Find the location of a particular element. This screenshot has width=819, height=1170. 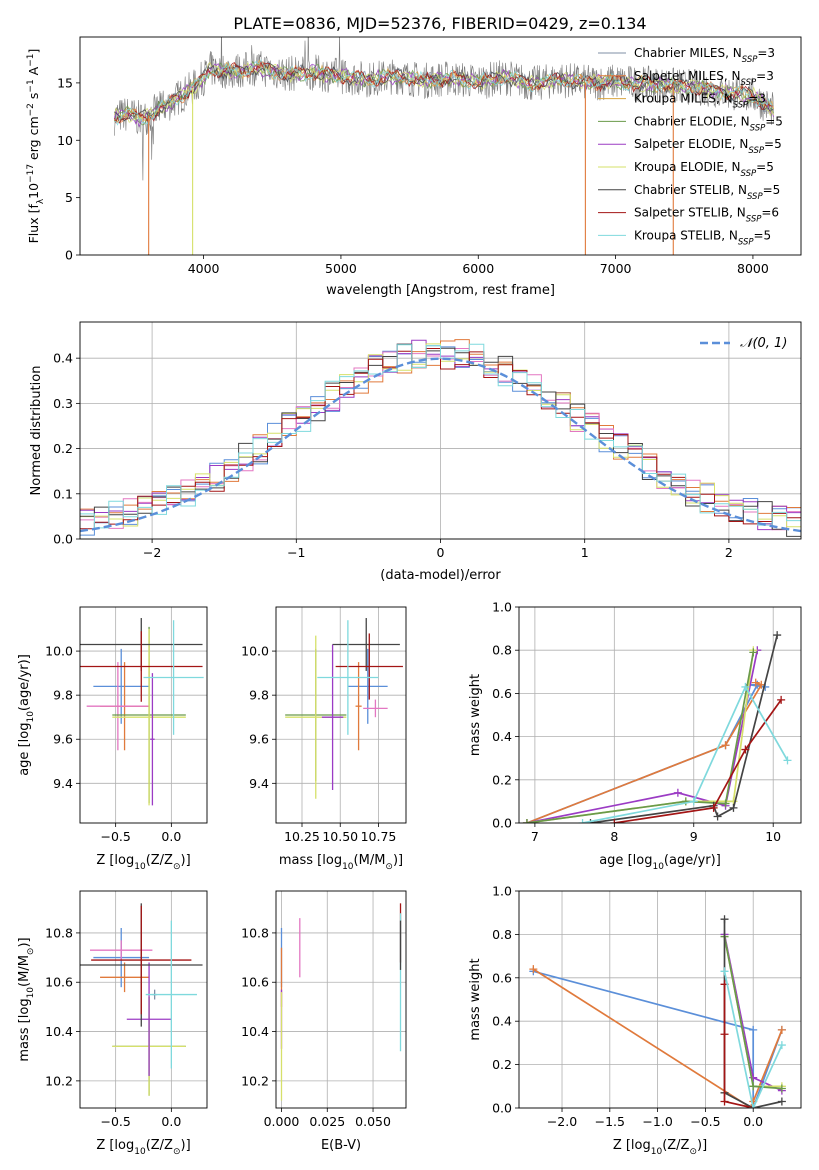

y-axis-label-part: −1 is located at coordinates (31, 85).